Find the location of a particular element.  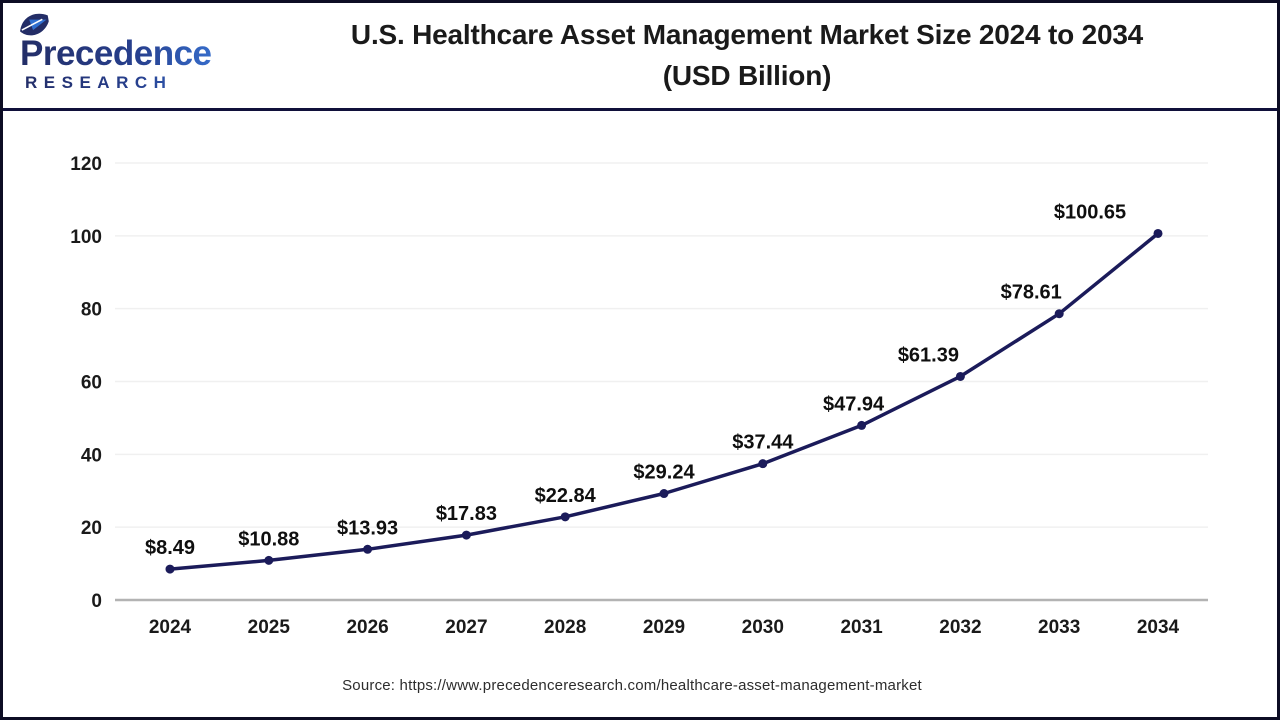

logo-wordmark: Precedence is located at coordinates (116, 53).